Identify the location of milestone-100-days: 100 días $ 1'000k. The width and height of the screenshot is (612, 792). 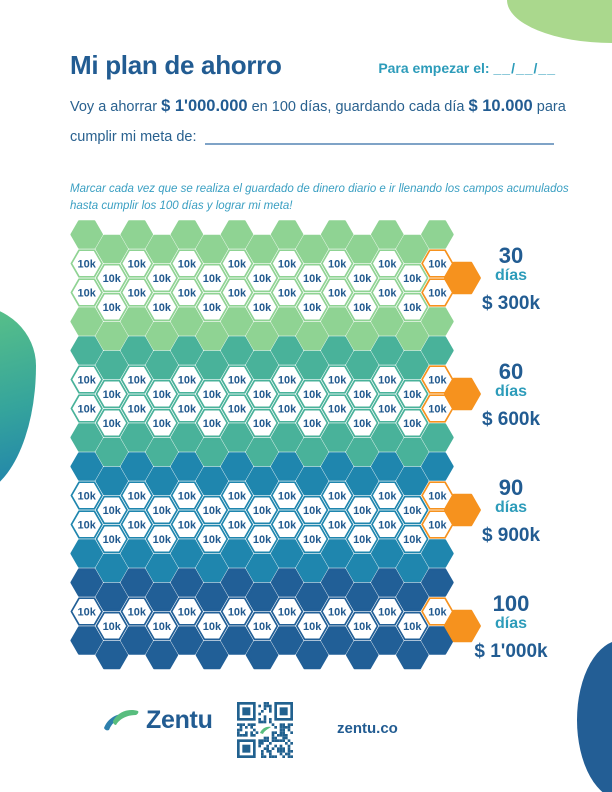
(511, 628).